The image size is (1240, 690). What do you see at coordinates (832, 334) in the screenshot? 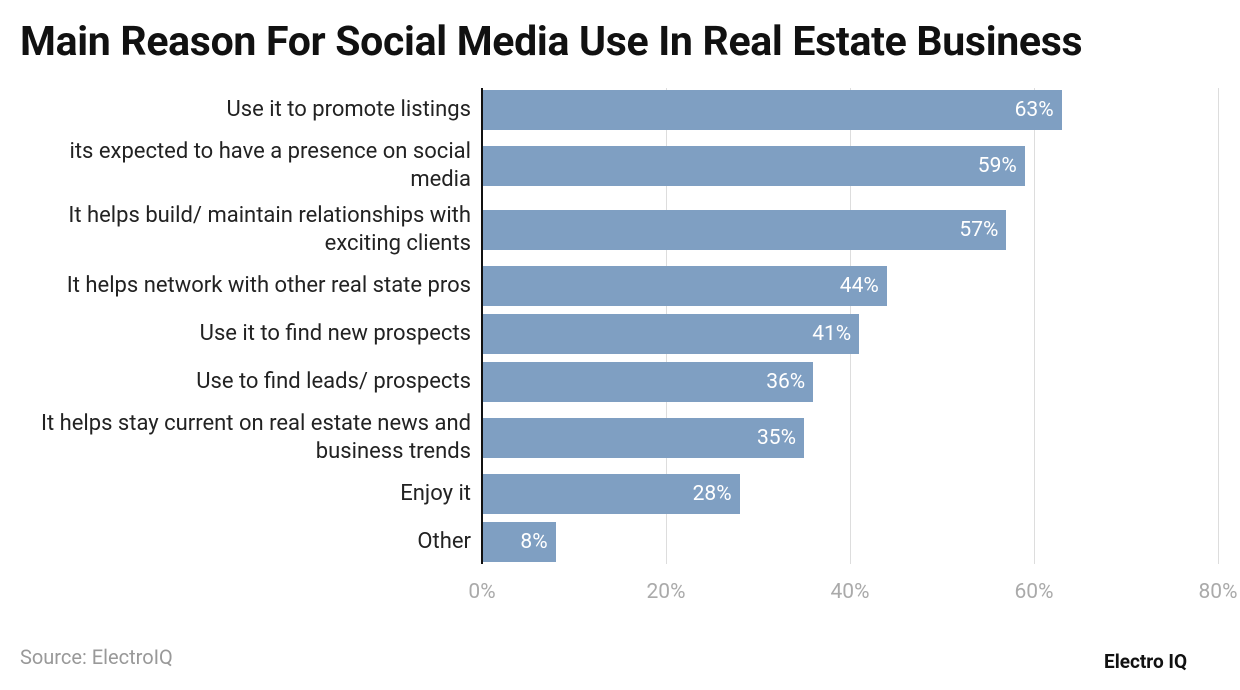
I see `value-label: 41%` at bounding box center [832, 334].